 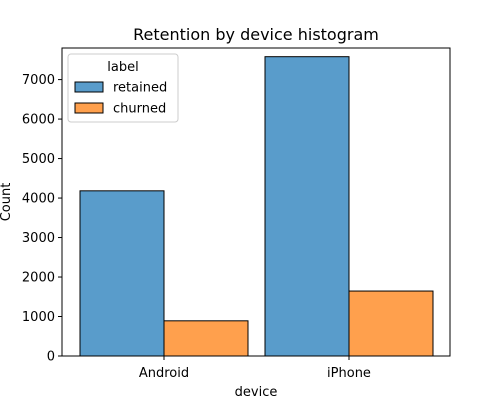 What do you see at coordinates (38, 120) in the screenshot?
I see `y-tick-label: 6000` at bounding box center [38, 120].